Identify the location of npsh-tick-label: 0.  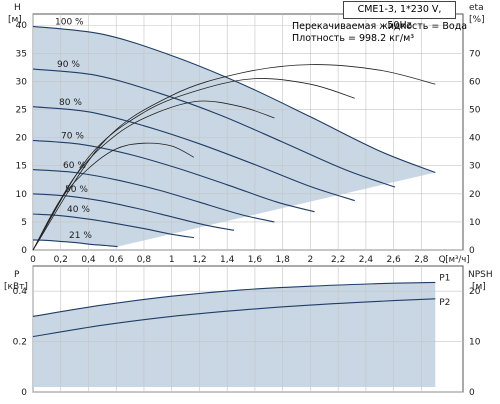
(472, 393).